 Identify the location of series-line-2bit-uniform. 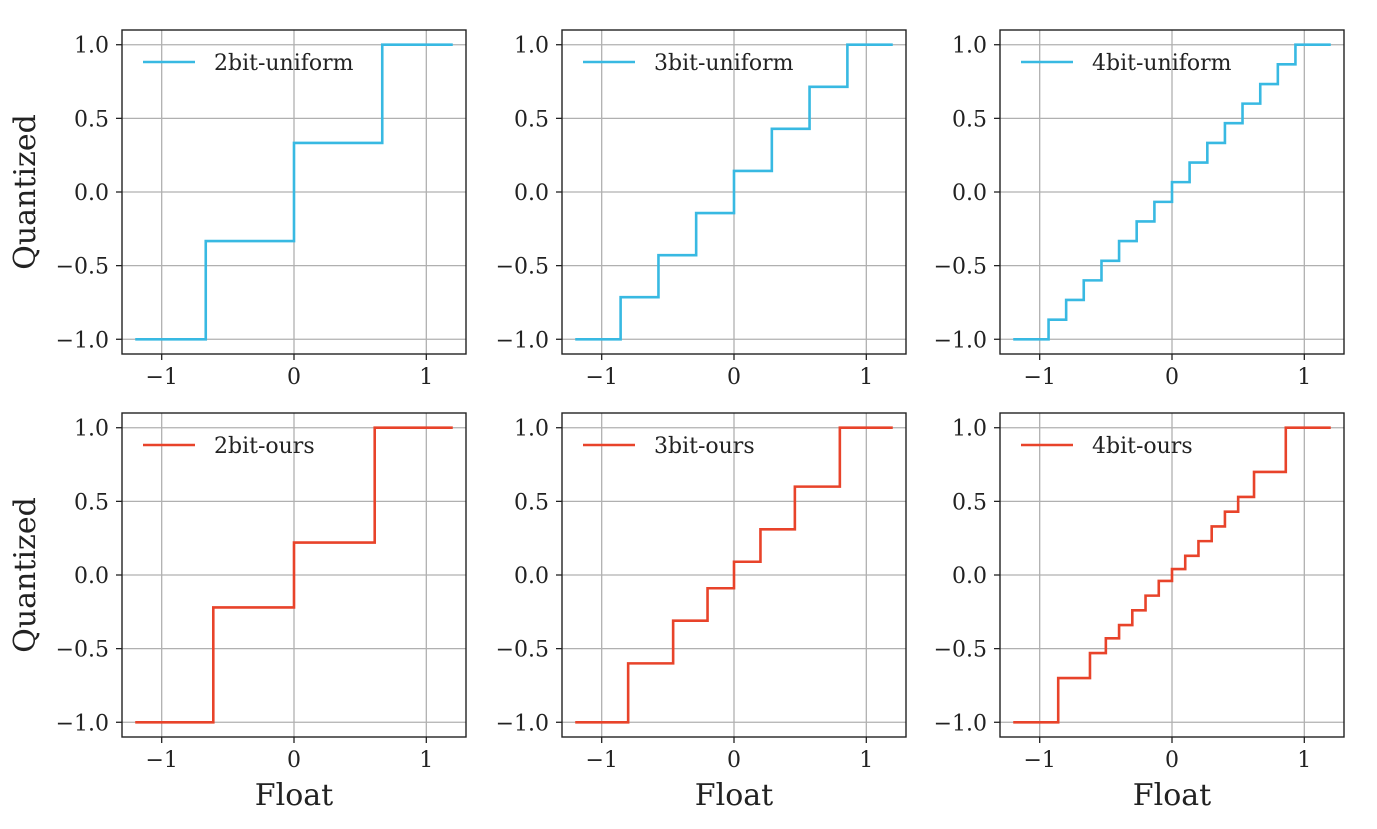
(294, 192).